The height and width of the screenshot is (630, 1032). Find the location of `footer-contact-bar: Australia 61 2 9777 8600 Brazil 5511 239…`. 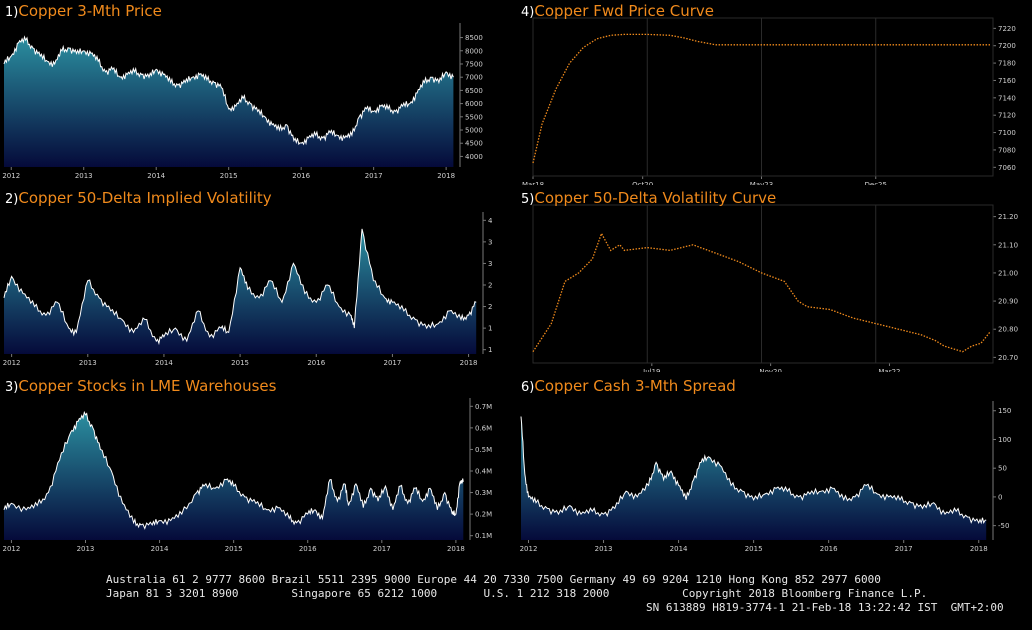

footer-contact-bar: Australia 61 2 9777 8600 Brazil 5511 239… is located at coordinates (516, 600).